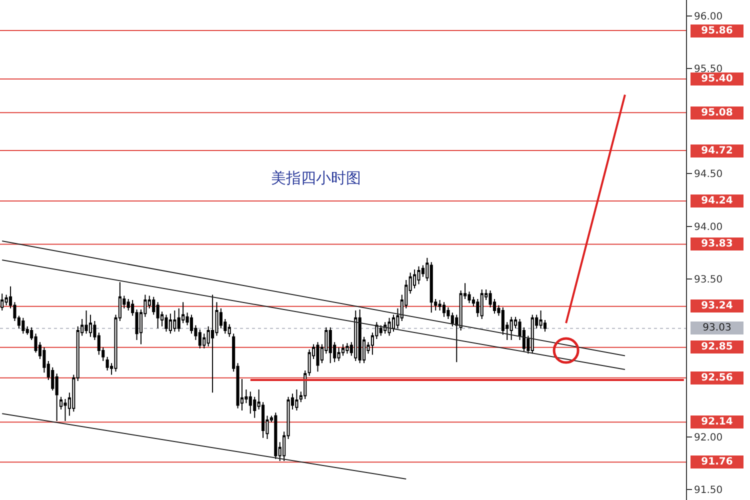 The image size is (750, 500). Describe the element at coordinates (717, 113) in the screenshot. I see `ref-line-label: 95.08` at that location.